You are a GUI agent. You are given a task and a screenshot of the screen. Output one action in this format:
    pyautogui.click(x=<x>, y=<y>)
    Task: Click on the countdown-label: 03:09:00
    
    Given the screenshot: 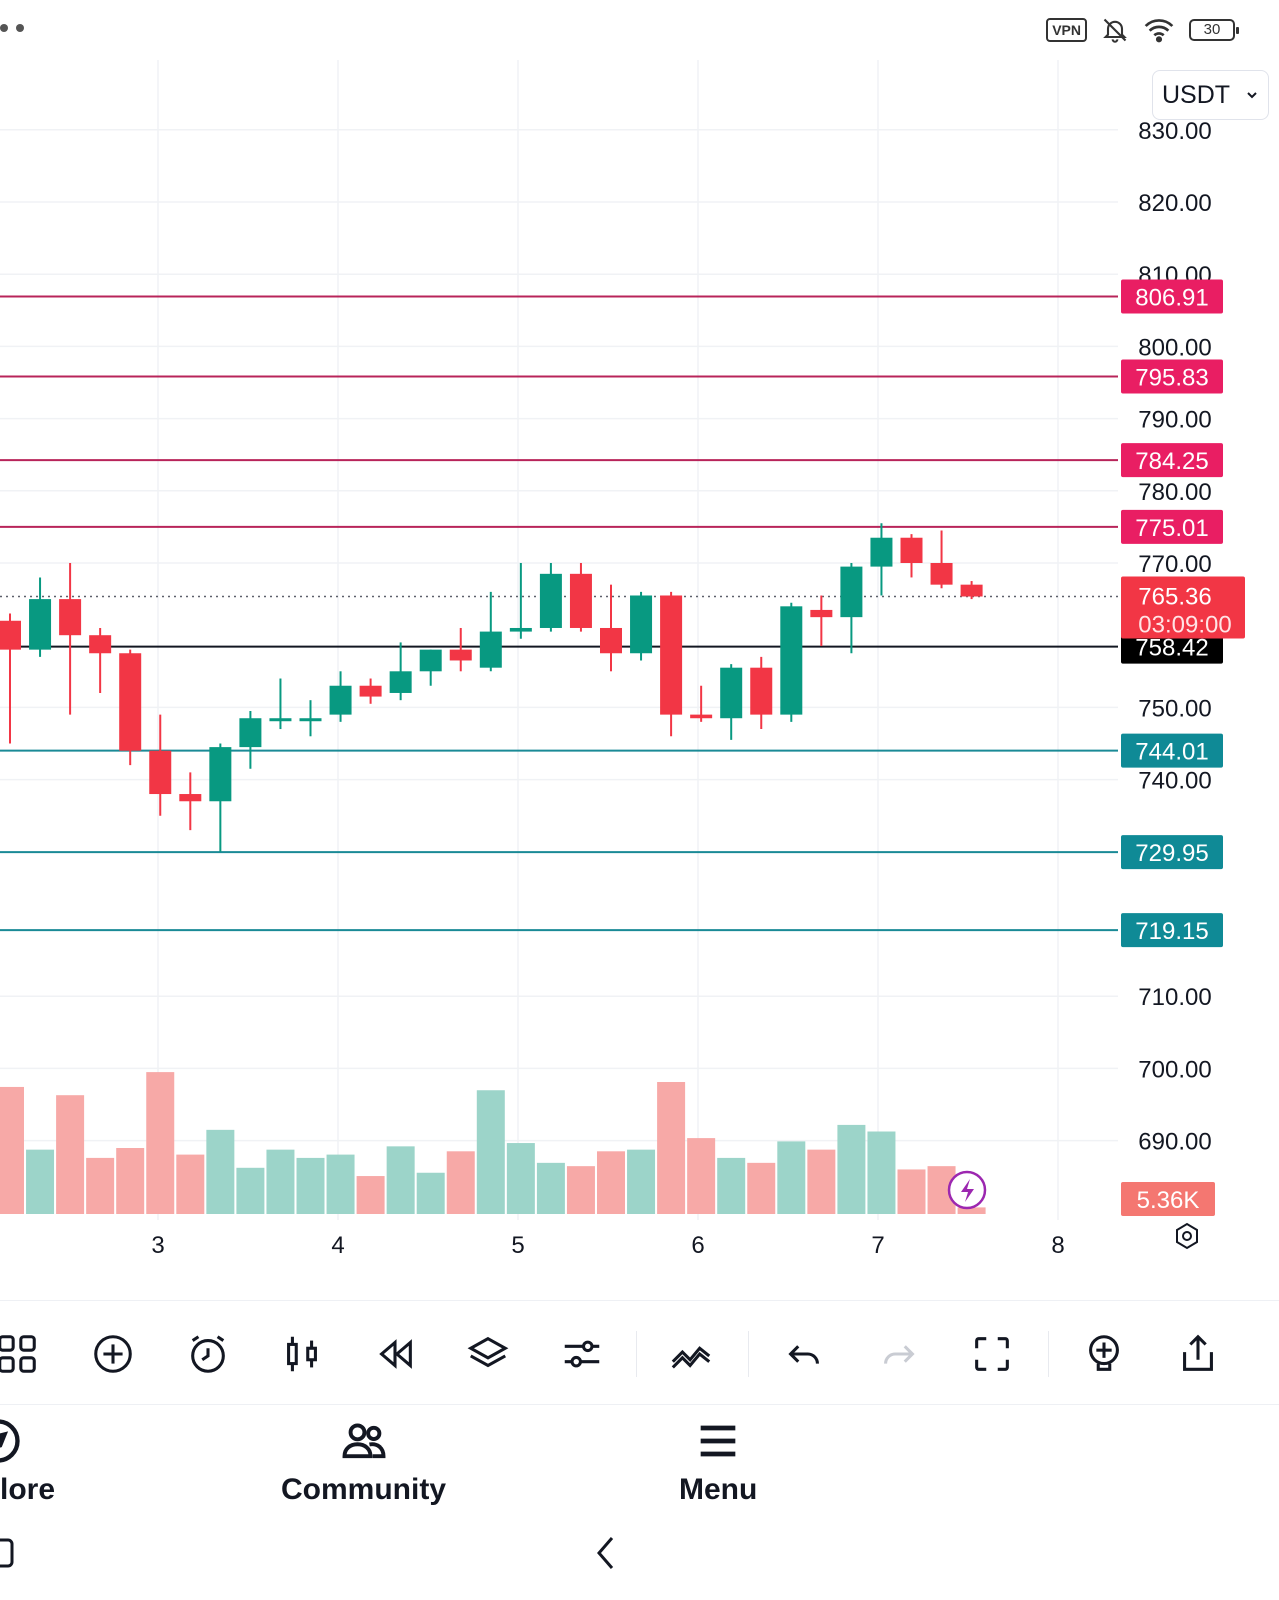 What is the action you would take?
    pyautogui.click(x=1184, y=625)
    